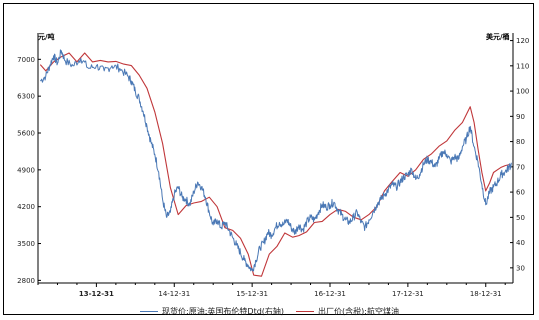 The width and height of the screenshot is (539, 320). Describe the element at coordinates (252, 294) in the screenshot. I see `x-tick-label: 15-12-31` at that location.